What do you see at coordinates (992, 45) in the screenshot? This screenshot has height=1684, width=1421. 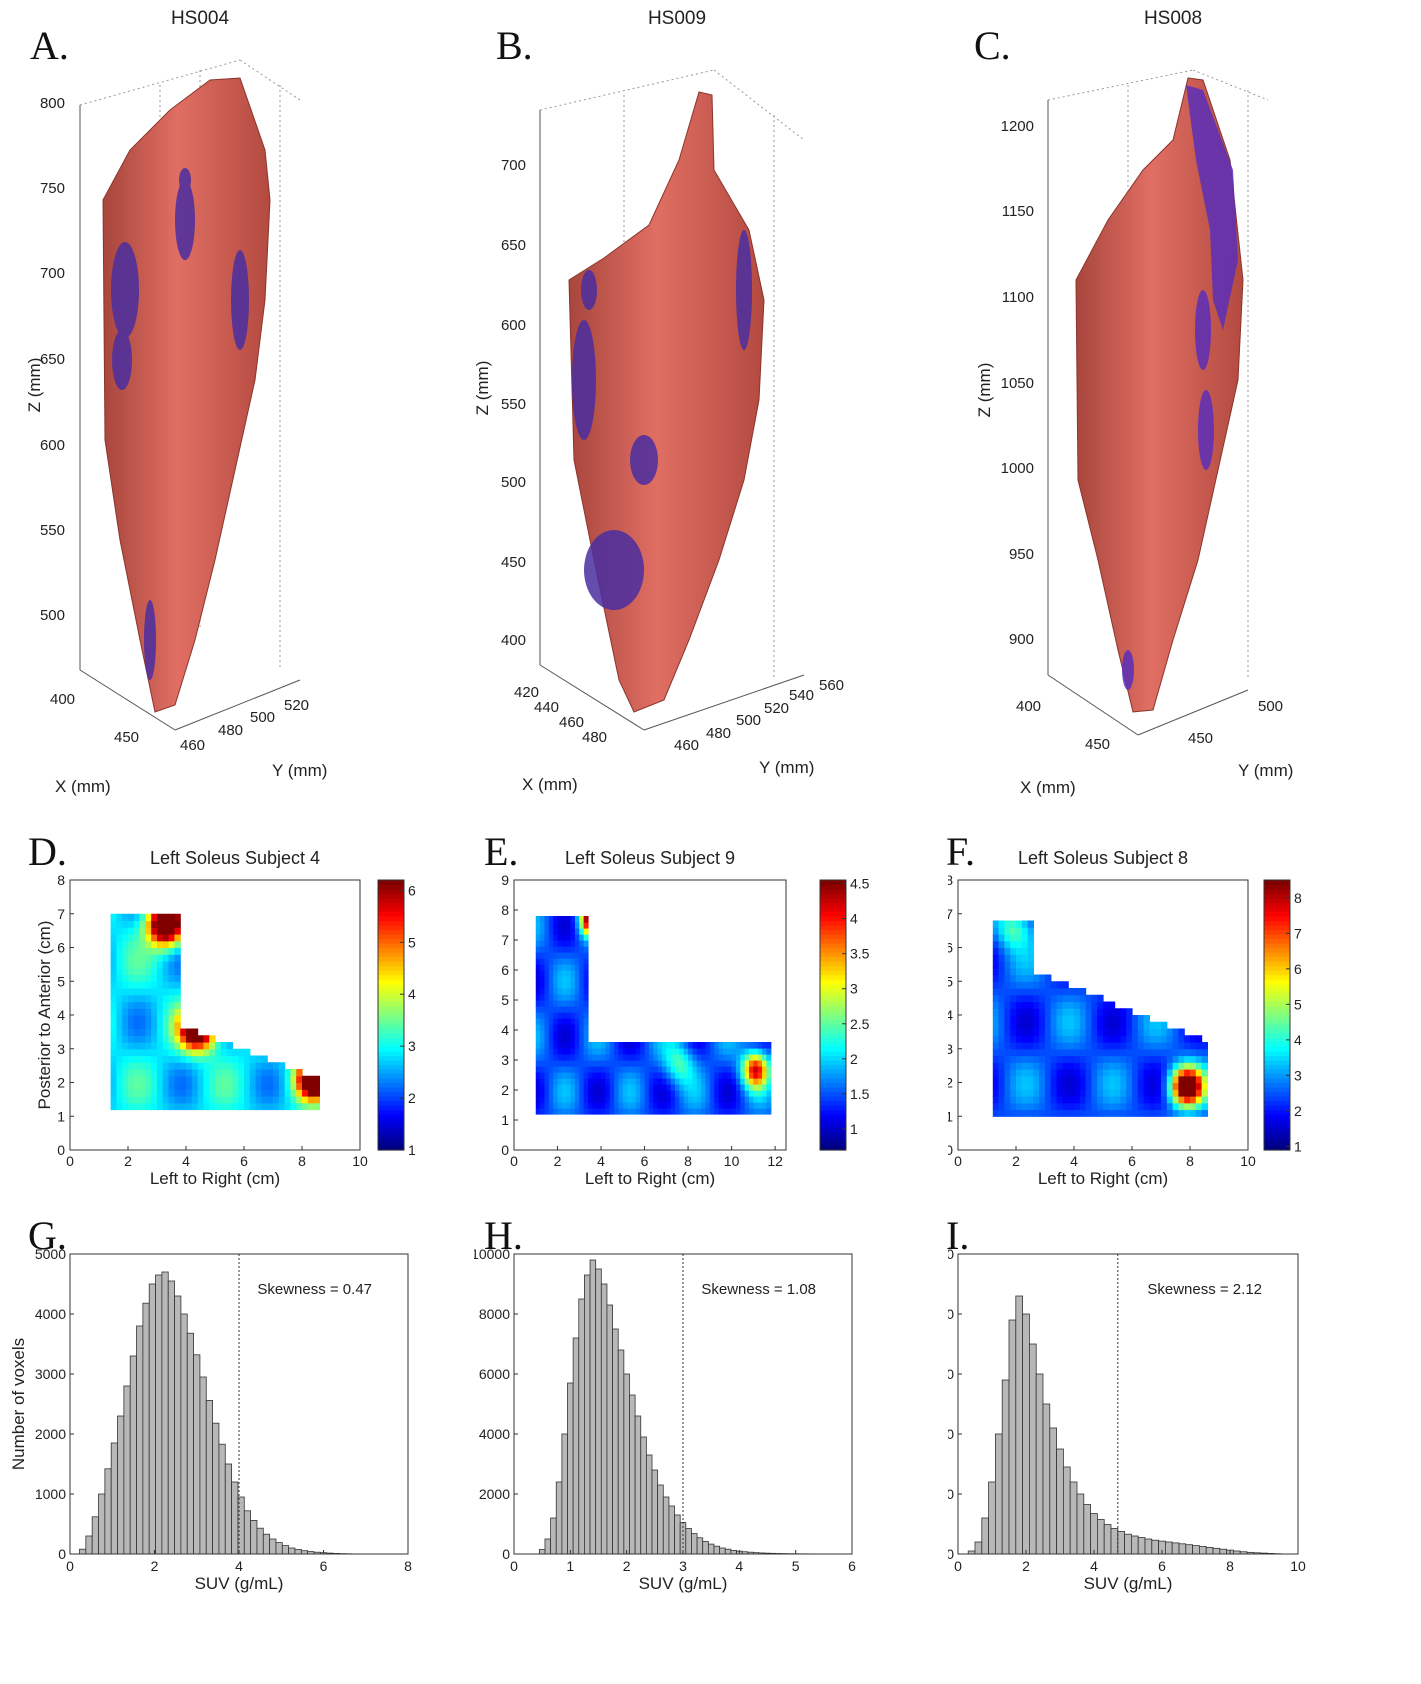 I see `panel-letter: C.` at bounding box center [992, 45].